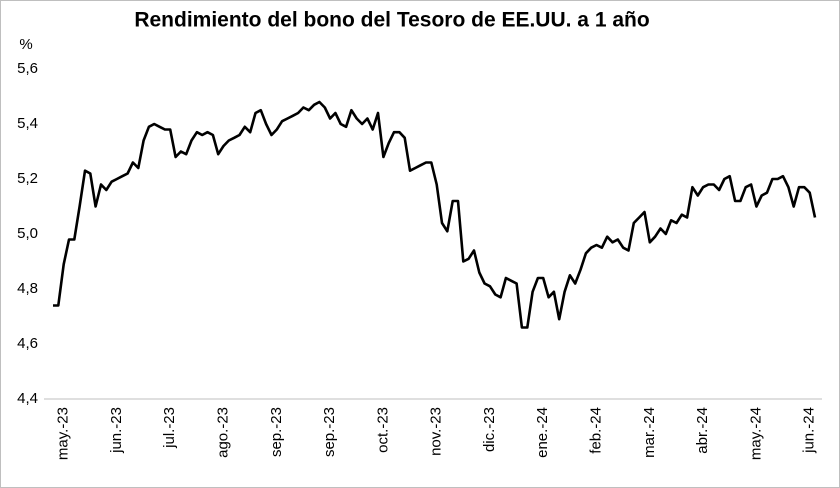 This screenshot has width=840, height=488. Describe the element at coordinates (809, 430) in the screenshot. I see `x-tick-label: jun.-24` at that location.